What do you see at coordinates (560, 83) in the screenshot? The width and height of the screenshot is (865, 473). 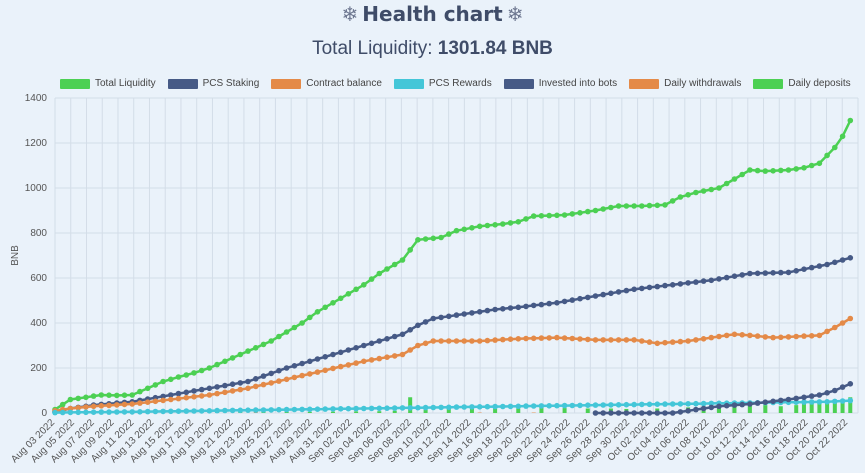 I see `legend-item-invested-into-bots: Invested into bots` at bounding box center [560, 83].